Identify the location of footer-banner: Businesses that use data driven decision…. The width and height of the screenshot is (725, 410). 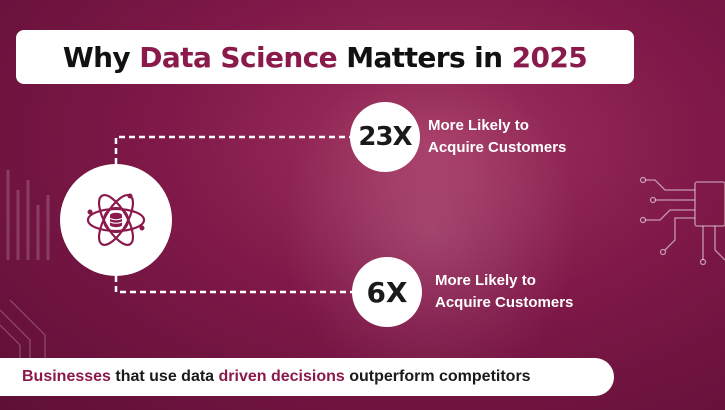
(307, 377).